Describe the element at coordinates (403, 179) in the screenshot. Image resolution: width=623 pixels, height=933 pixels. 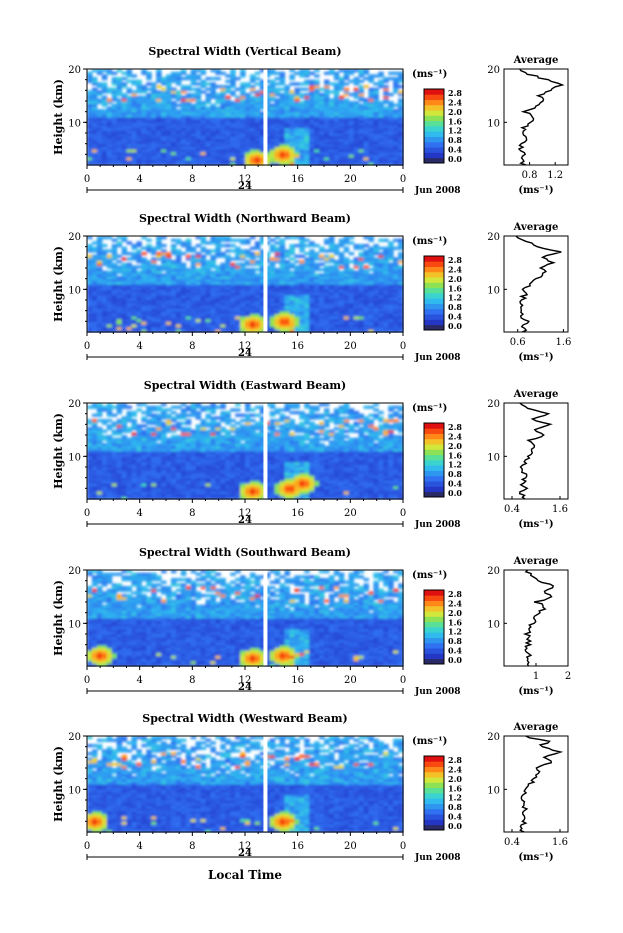
I see `x-tick-label: 0` at that location.